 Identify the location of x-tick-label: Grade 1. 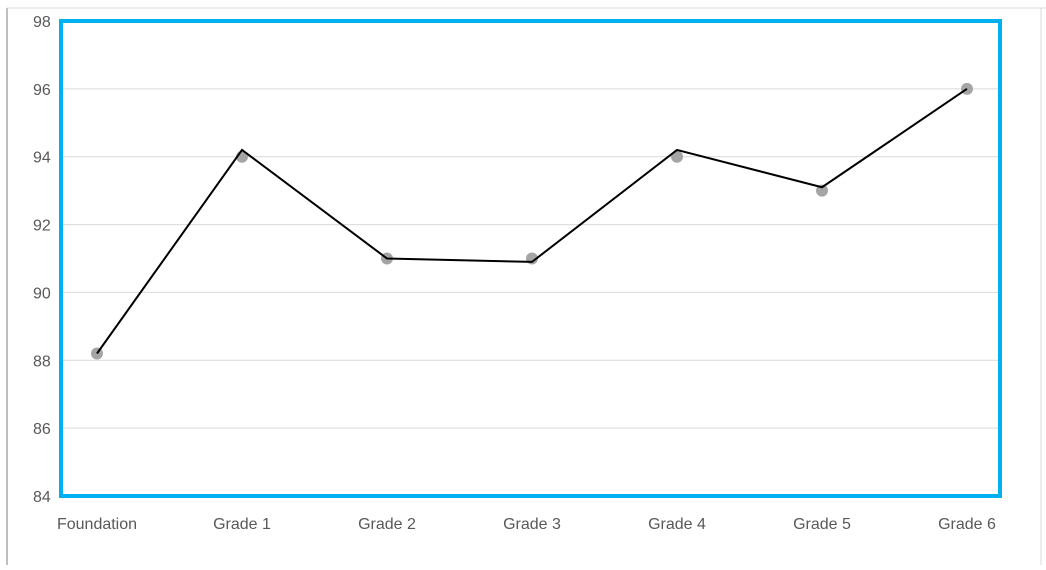
(242, 524).